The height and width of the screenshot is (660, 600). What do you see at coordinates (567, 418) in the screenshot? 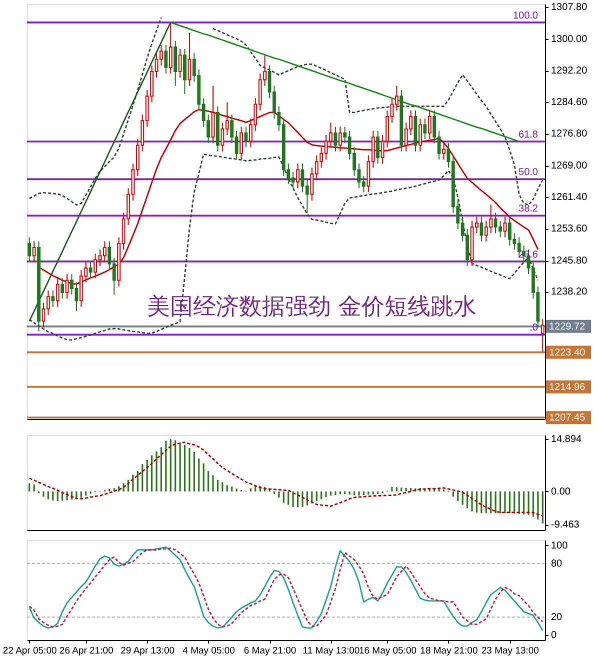
I see `ref-line-label: 1207.45` at bounding box center [567, 418].